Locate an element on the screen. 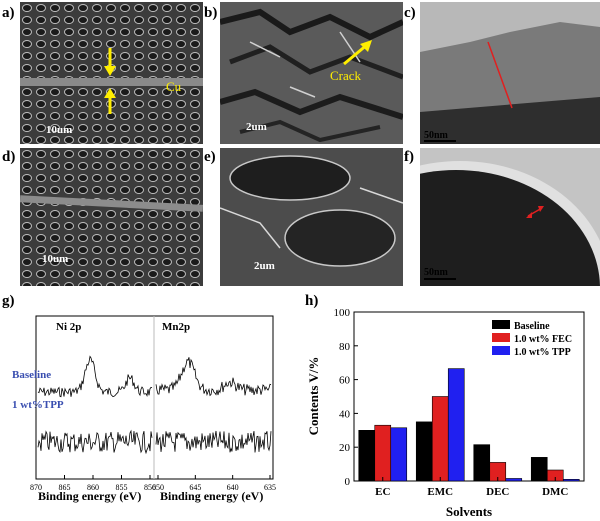  panel-label-b: b) is located at coordinates (211, 13).